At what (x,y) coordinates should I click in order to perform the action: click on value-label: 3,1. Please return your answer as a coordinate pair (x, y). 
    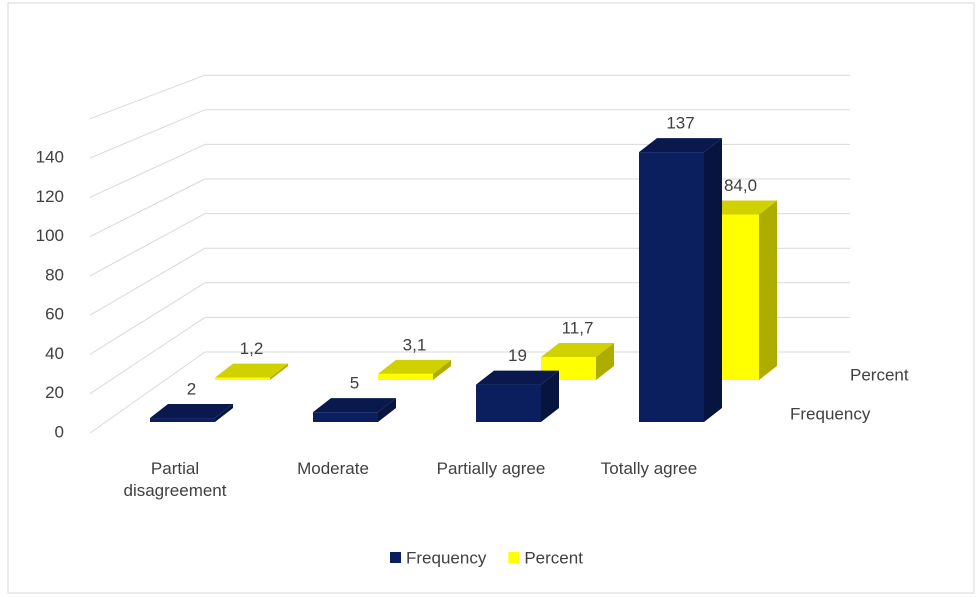
    Looking at the image, I should click on (415, 344).